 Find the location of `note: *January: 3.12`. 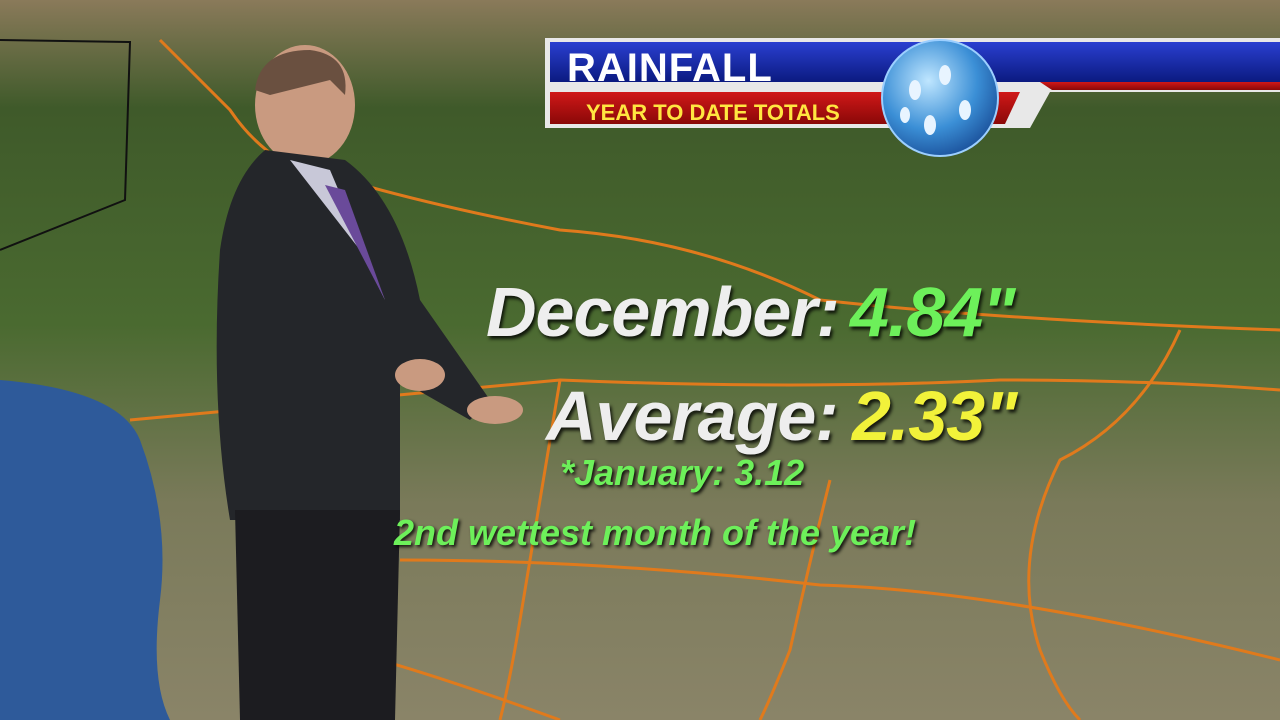

note: *January: 3.12 is located at coordinates (682, 472).